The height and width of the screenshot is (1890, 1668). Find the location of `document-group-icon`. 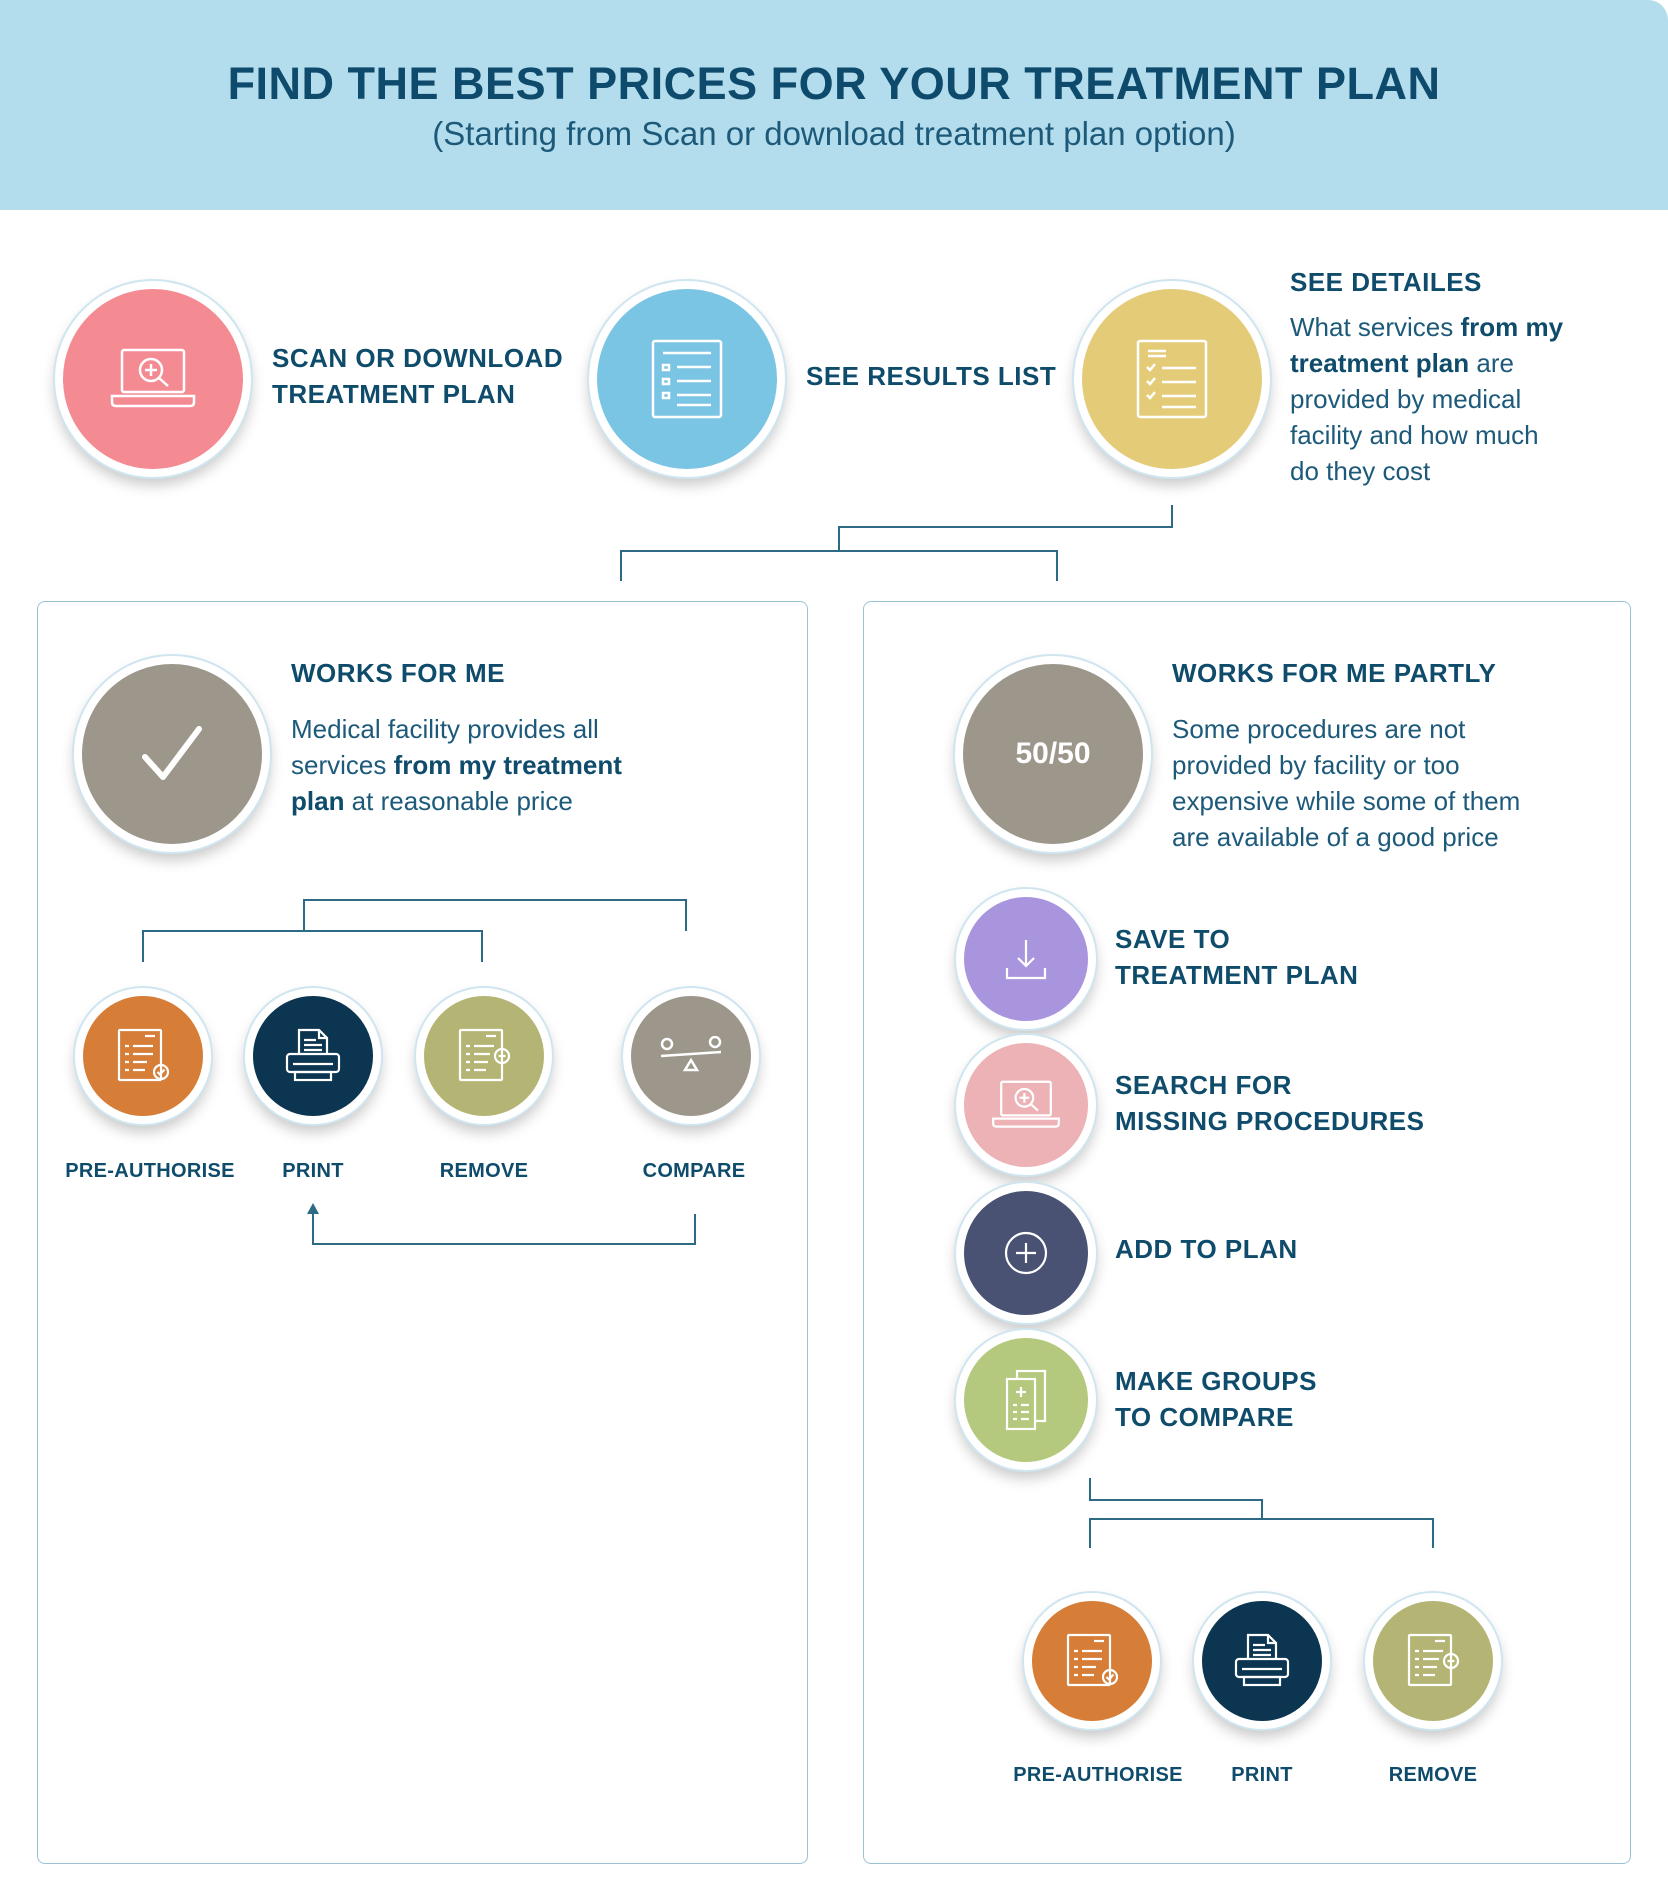

document-group-icon is located at coordinates (1026, 1400).